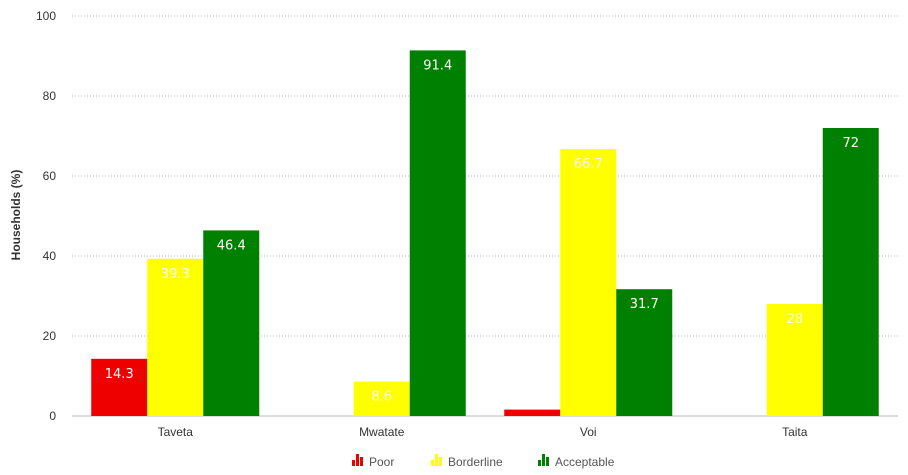 The width and height of the screenshot is (908, 475). Describe the element at coordinates (794, 360) in the screenshot. I see `bar-borderline-taita` at that location.